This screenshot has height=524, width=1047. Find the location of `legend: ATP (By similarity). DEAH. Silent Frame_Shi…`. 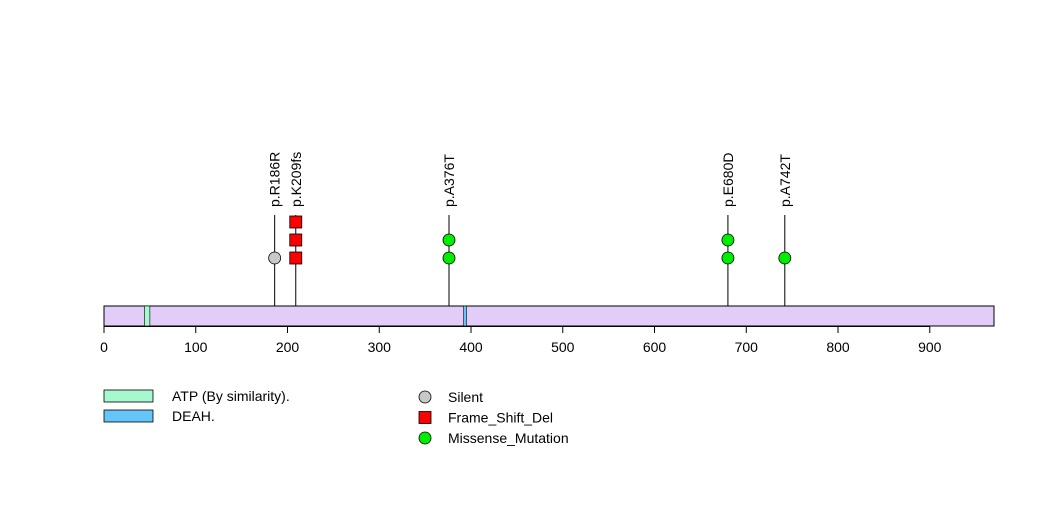

legend: ATP (By similarity). DEAH. Silent Frame_Shi… is located at coordinates (336, 417).